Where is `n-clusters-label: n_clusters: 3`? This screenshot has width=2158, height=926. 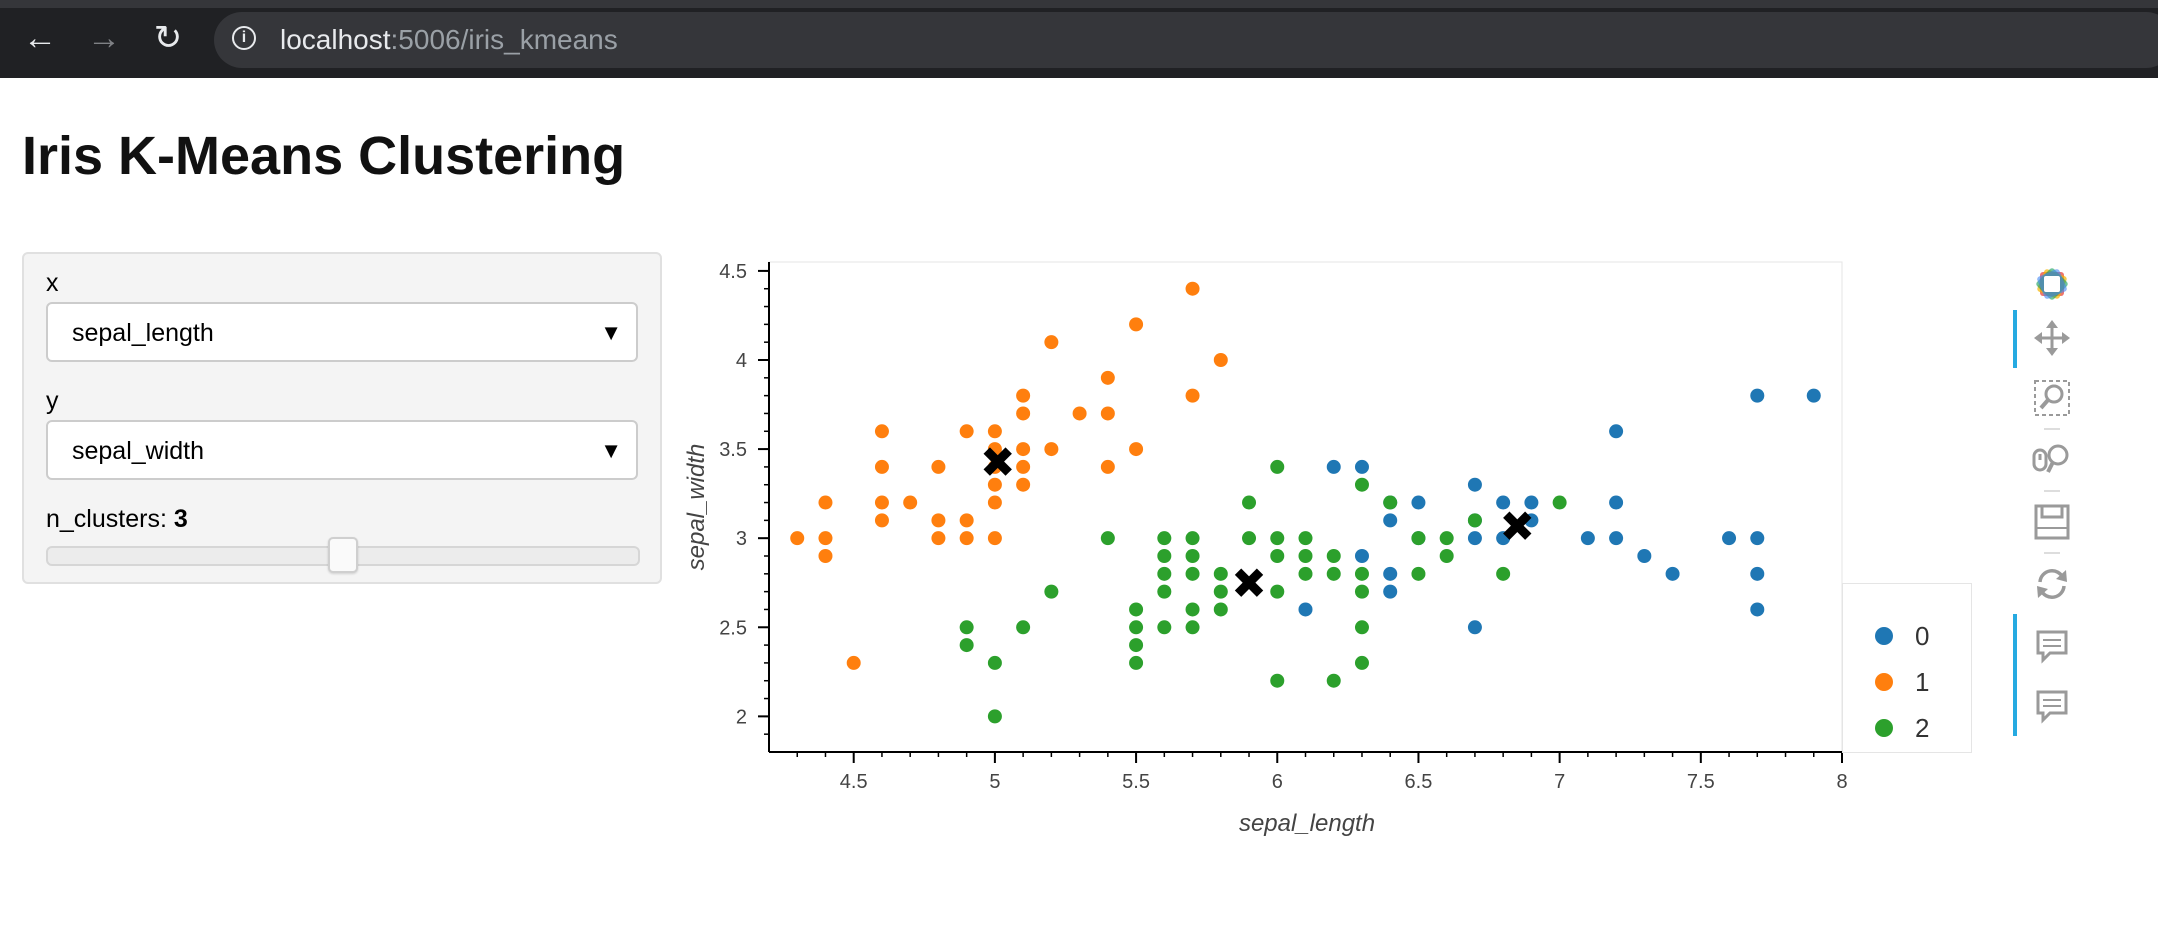
n-clusters-label: n_clusters: 3 is located at coordinates (117, 519).